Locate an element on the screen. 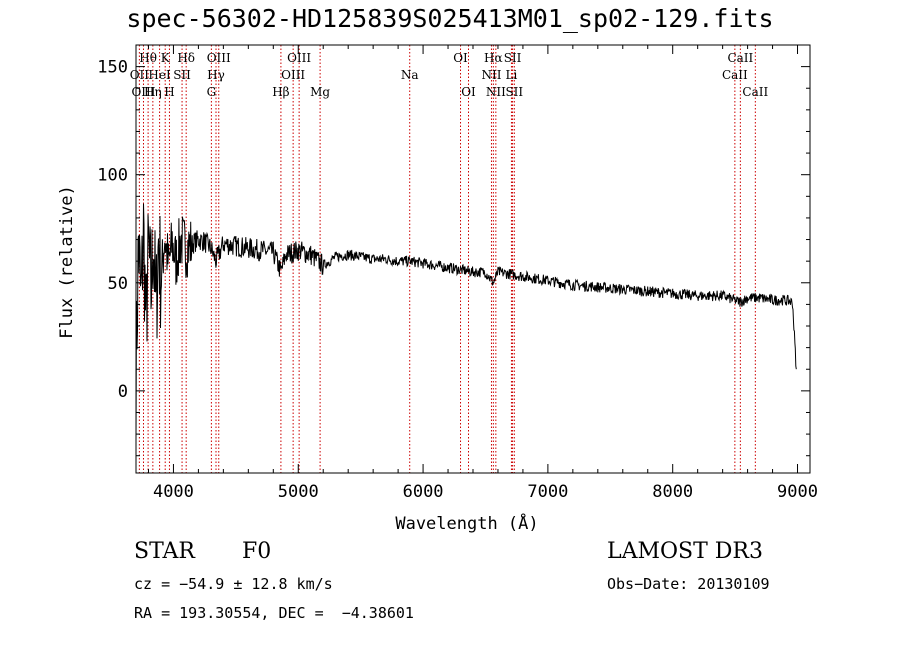 This screenshot has height=649, width=900. line-label-Mg: Mg is located at coordinates (320, 92).